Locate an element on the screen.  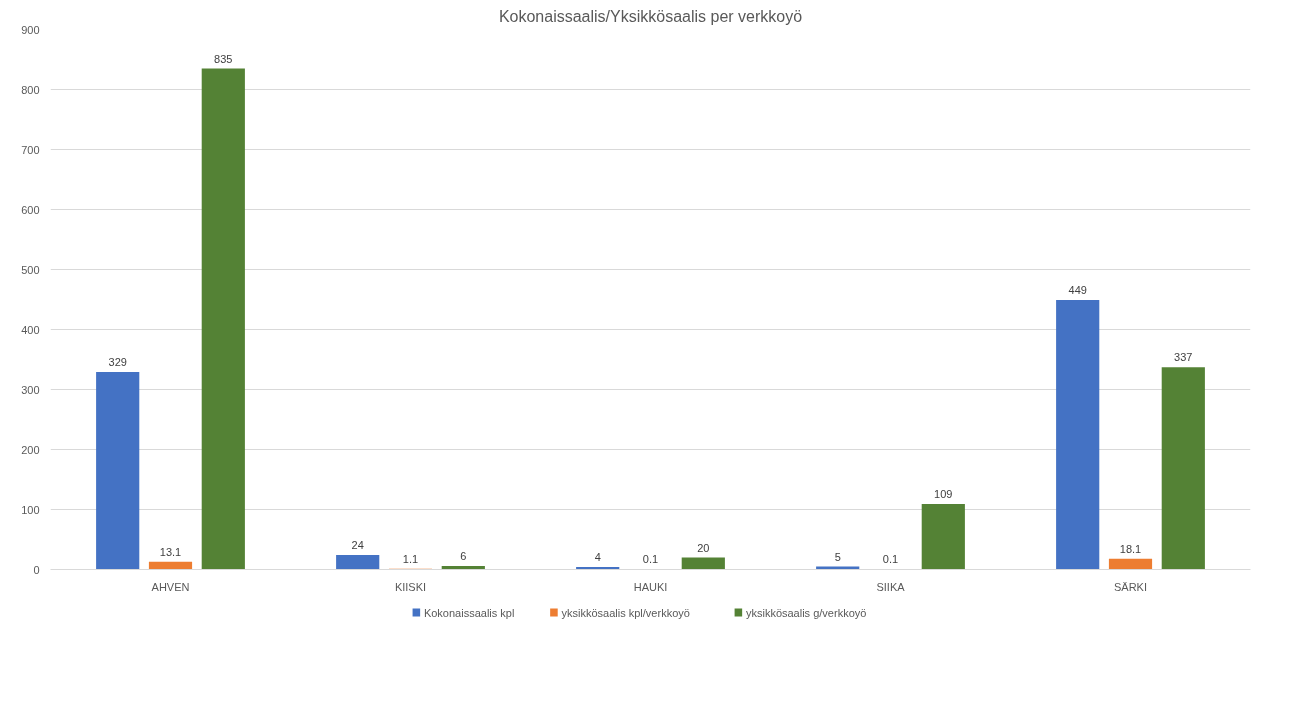
legend-label: yksikkösaalis kpl/verkkoyö is located at coordinates (625, 612).